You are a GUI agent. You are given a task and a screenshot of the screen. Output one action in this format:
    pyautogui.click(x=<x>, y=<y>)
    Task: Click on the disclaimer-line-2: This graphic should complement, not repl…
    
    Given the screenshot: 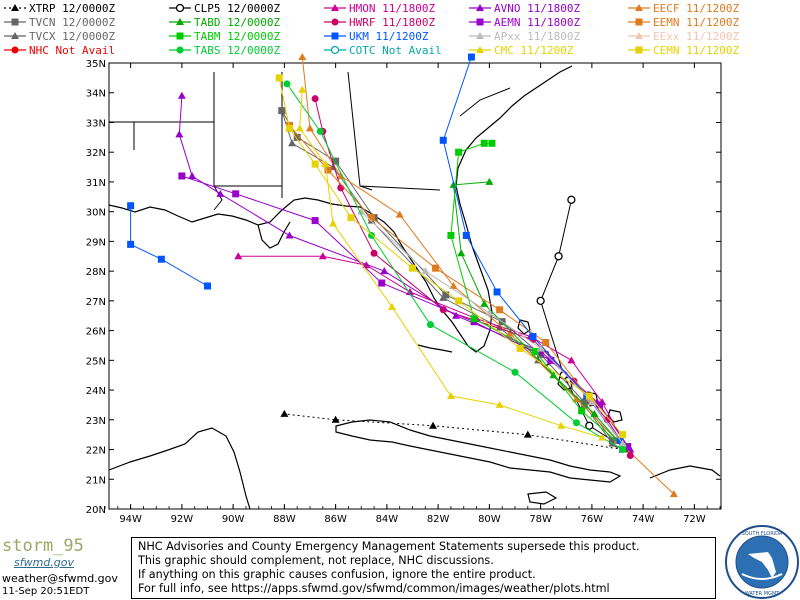 What is the action you would take?
    pyautogui.click(x=316, y=560)
    